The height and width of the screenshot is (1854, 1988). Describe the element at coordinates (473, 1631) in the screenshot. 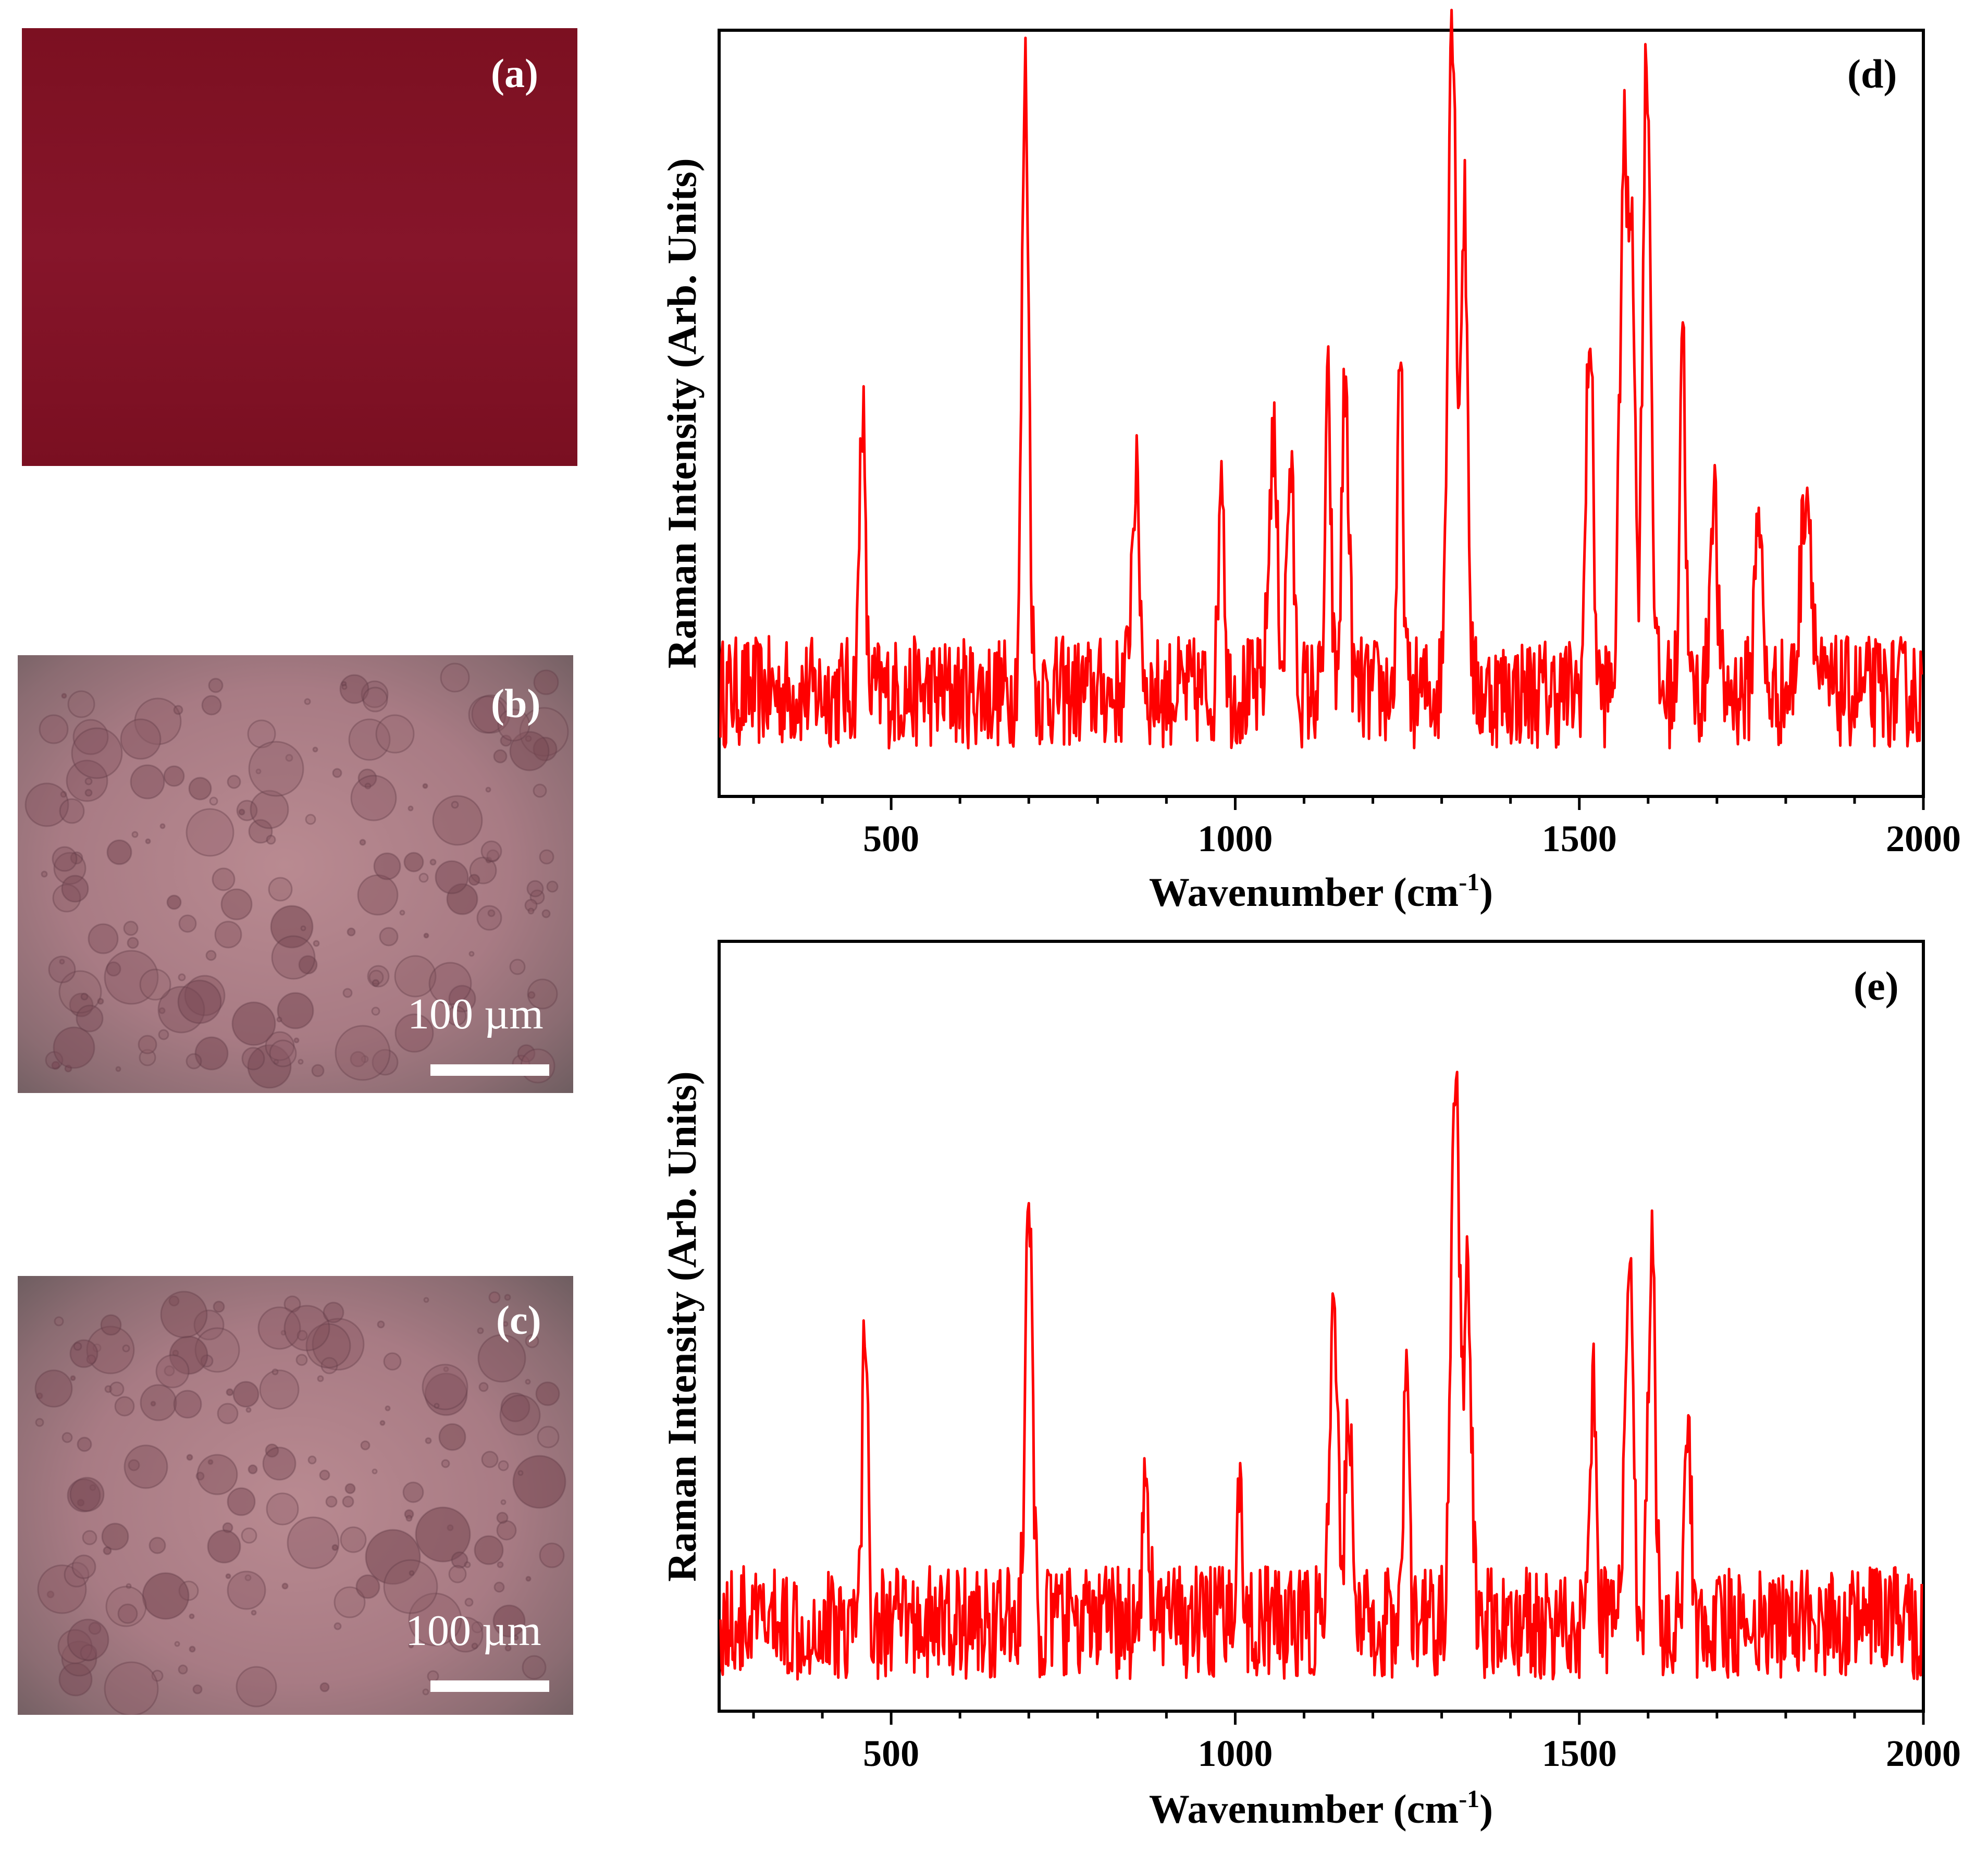

I see `scale-bar-label-c: 100 µm` at that location.